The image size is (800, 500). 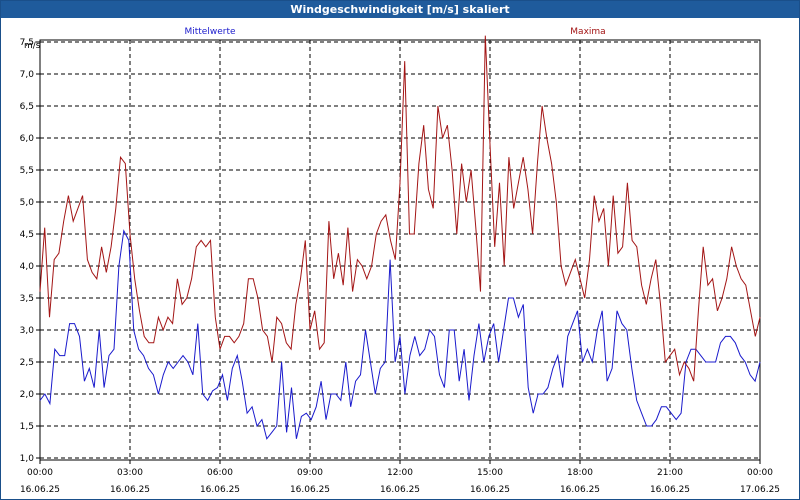 What do you see at coordinates (310, 473) in the screenshot?
I see `x-tick-time: 09:00` at bounding box center [310, 473].